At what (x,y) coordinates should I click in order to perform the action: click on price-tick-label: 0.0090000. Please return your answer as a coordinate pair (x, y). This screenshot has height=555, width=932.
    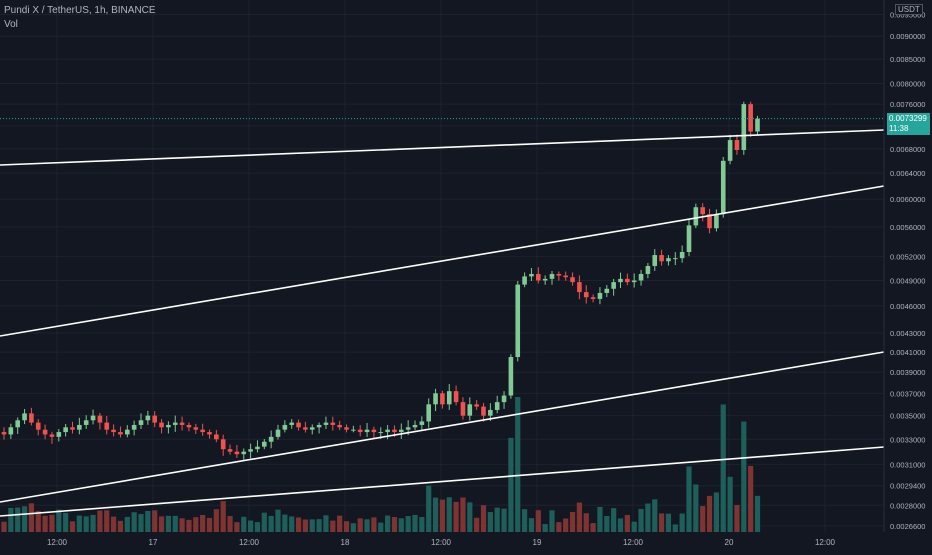
    Looking at the image, I should click on (907, 36).